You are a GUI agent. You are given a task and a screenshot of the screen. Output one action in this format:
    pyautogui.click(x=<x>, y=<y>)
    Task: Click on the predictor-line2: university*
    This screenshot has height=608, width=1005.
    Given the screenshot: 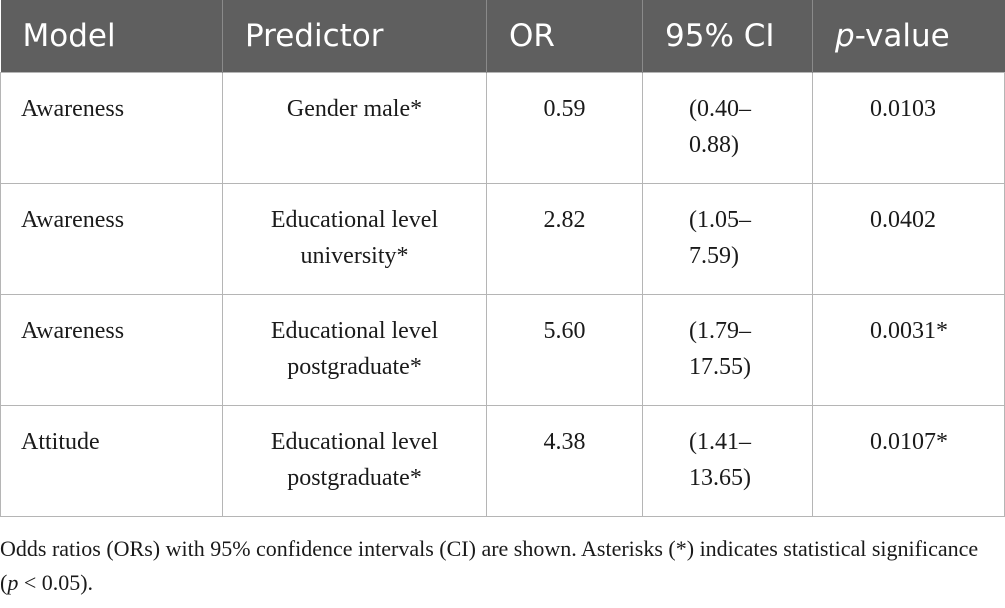 What is the action you would take?
    pyautogui.click(x=354, y=255)
    